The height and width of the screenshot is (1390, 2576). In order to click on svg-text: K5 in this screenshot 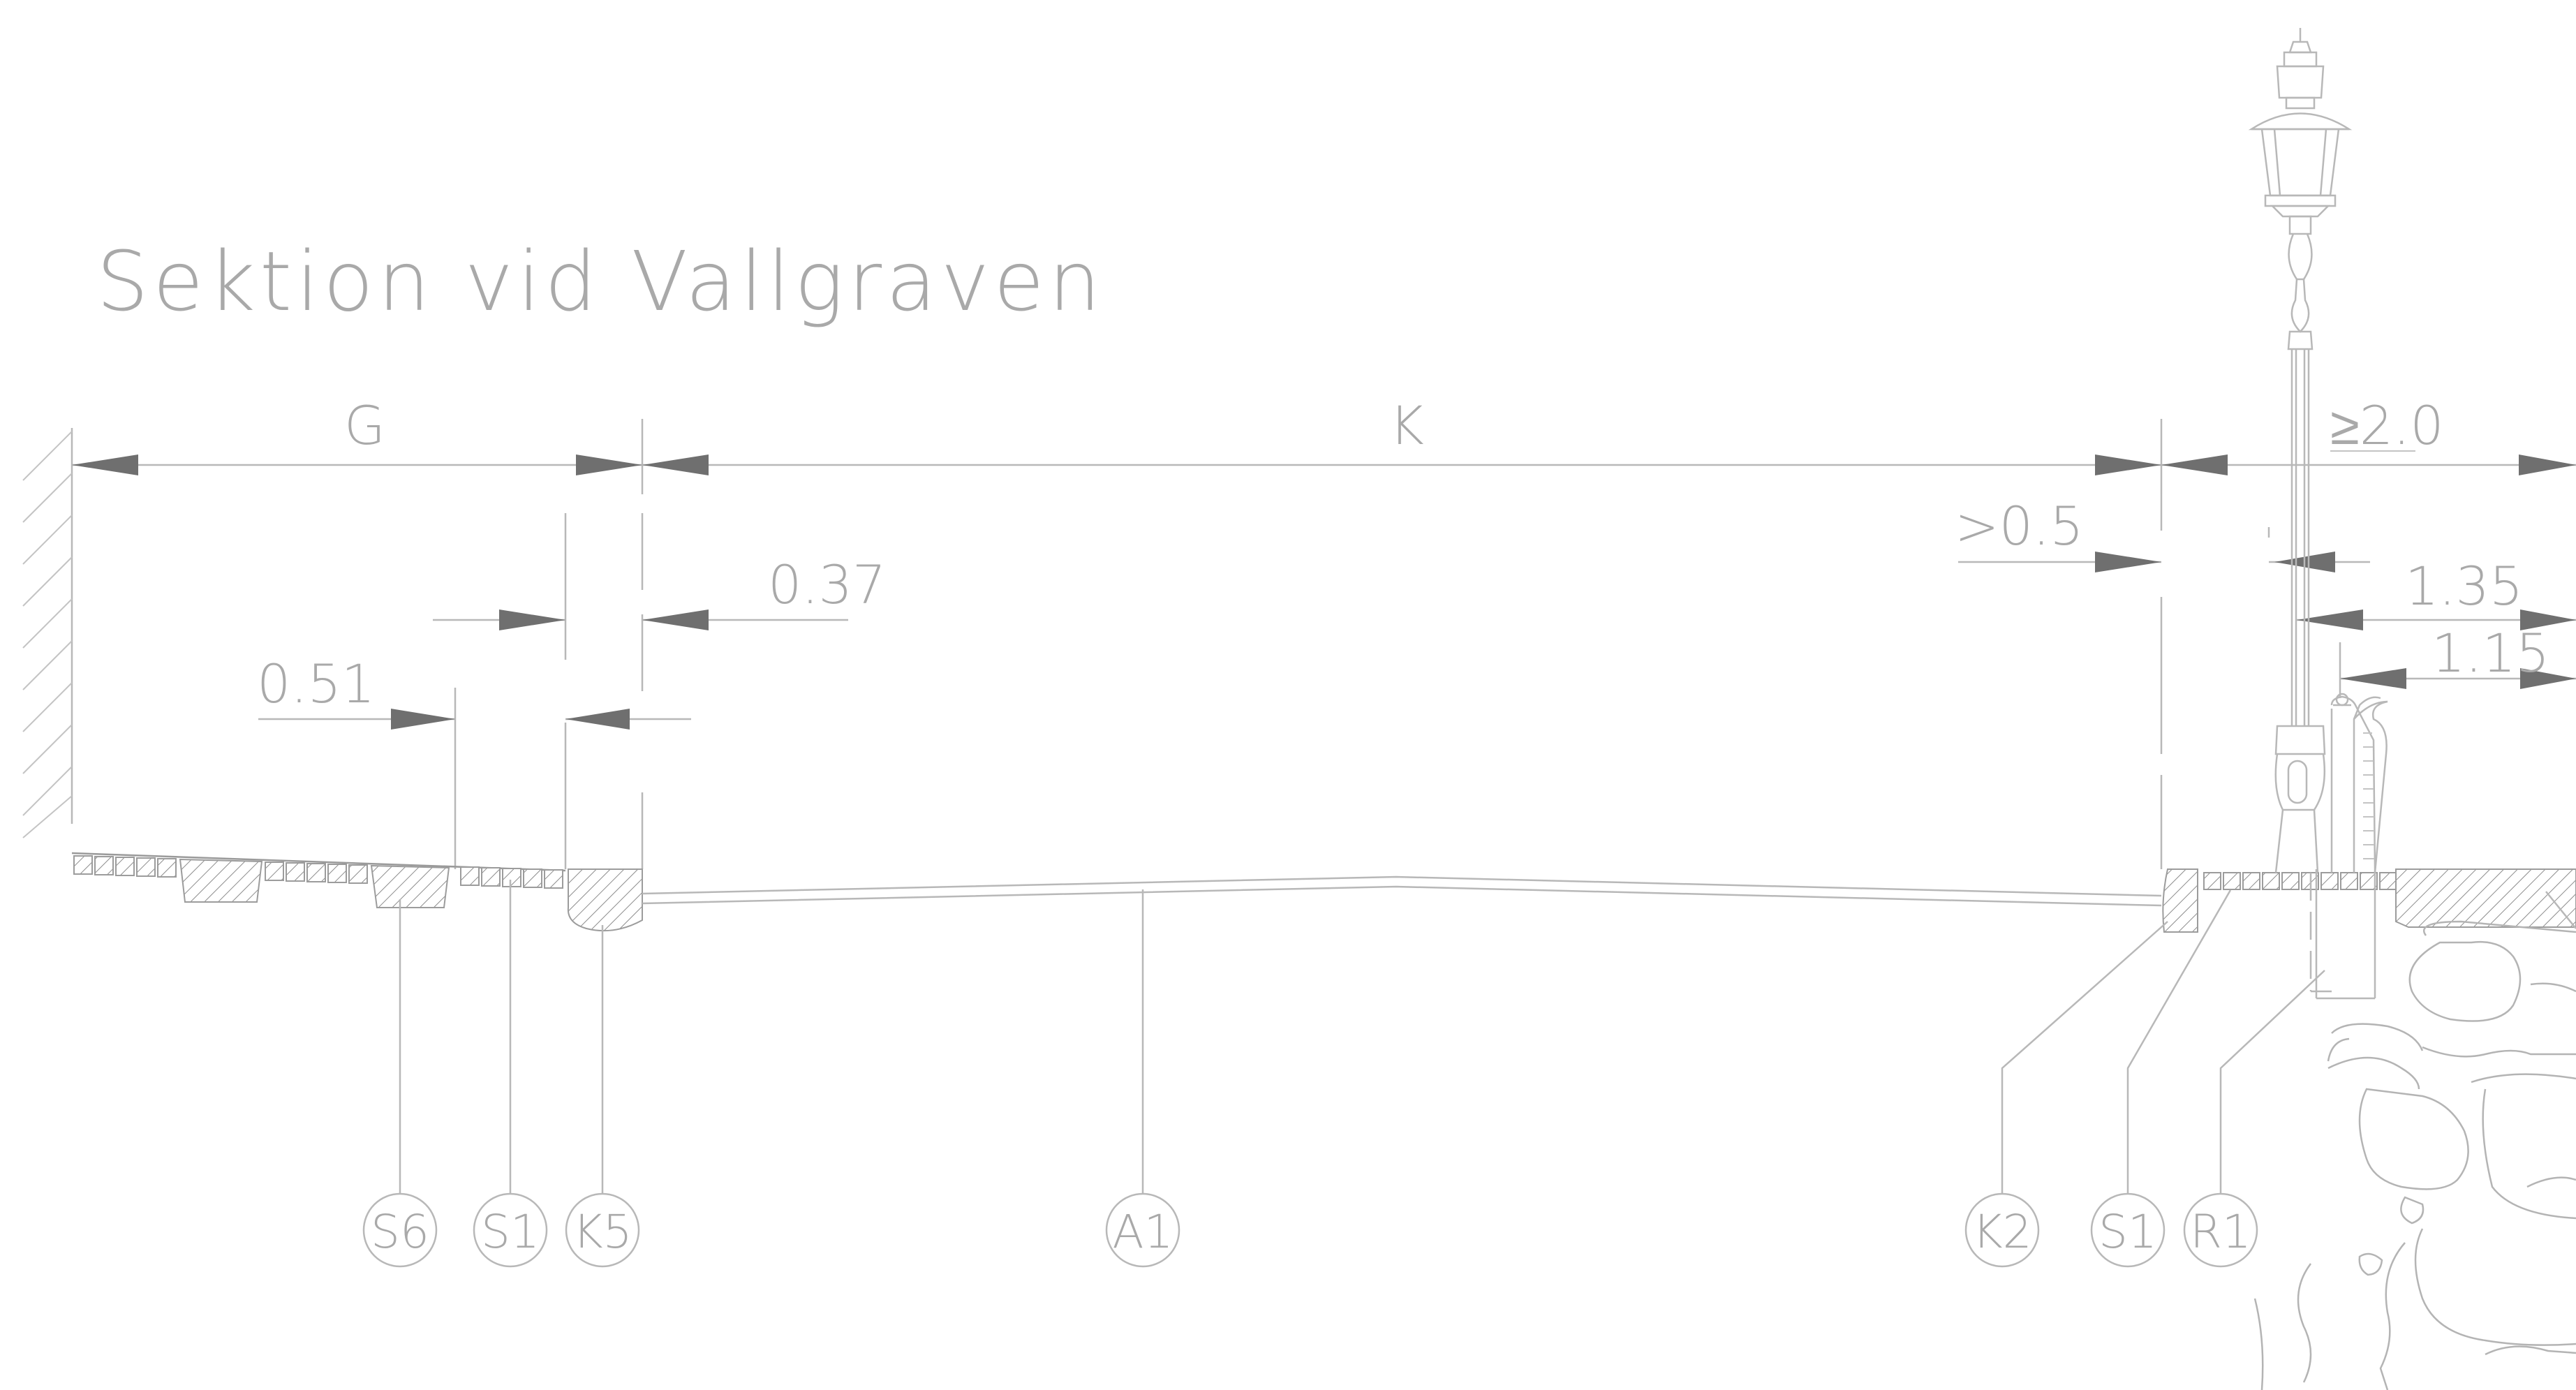, I will do `click(602, 1232)`.